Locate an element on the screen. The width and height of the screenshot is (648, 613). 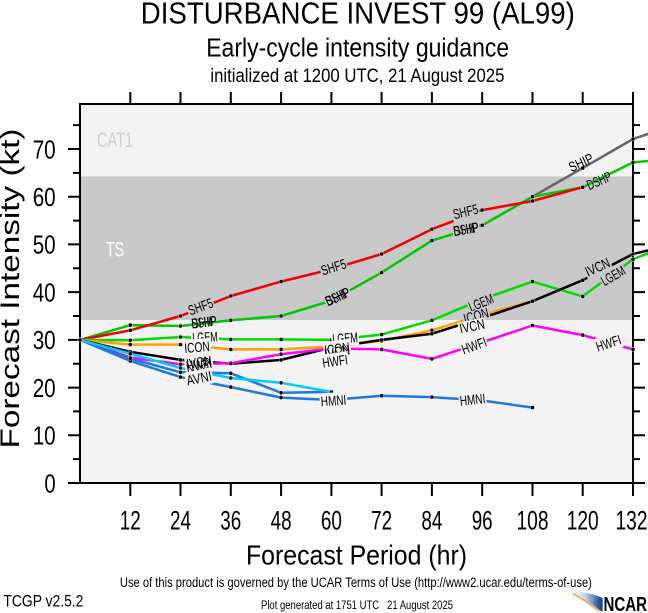
svg-text: AVNI is located at coordinates (199, 378).